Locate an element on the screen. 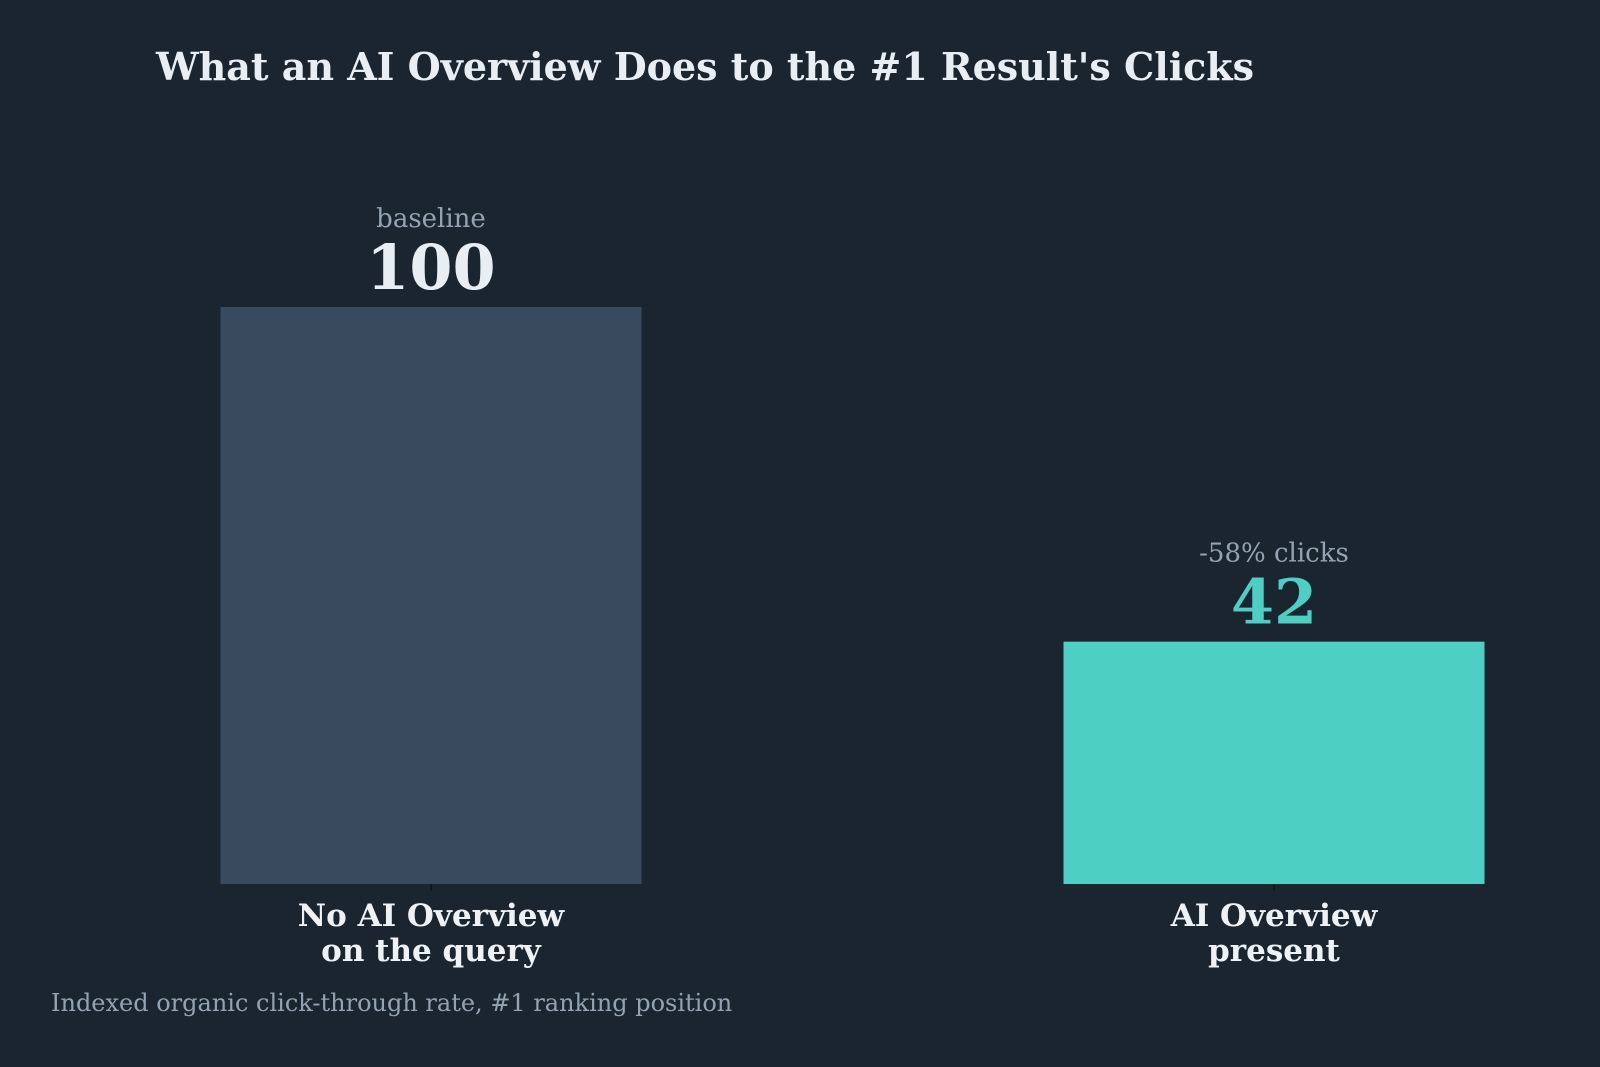  category-label-1-line-1: No AI Overview is located at coordinates (432, 916).